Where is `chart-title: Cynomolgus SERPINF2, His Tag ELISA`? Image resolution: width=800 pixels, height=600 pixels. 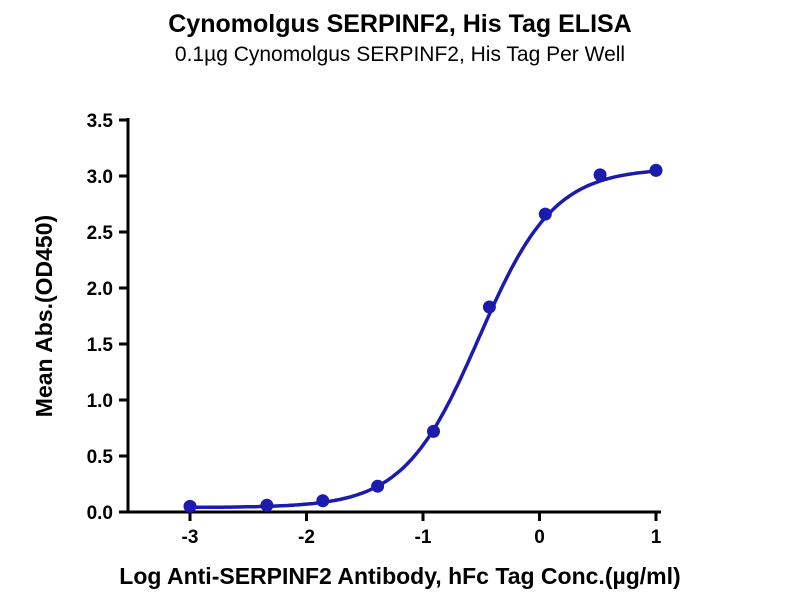
chart-title: Cynomolgus SERPINF2, His Tag ELISA is located at coordinates (400, 24).